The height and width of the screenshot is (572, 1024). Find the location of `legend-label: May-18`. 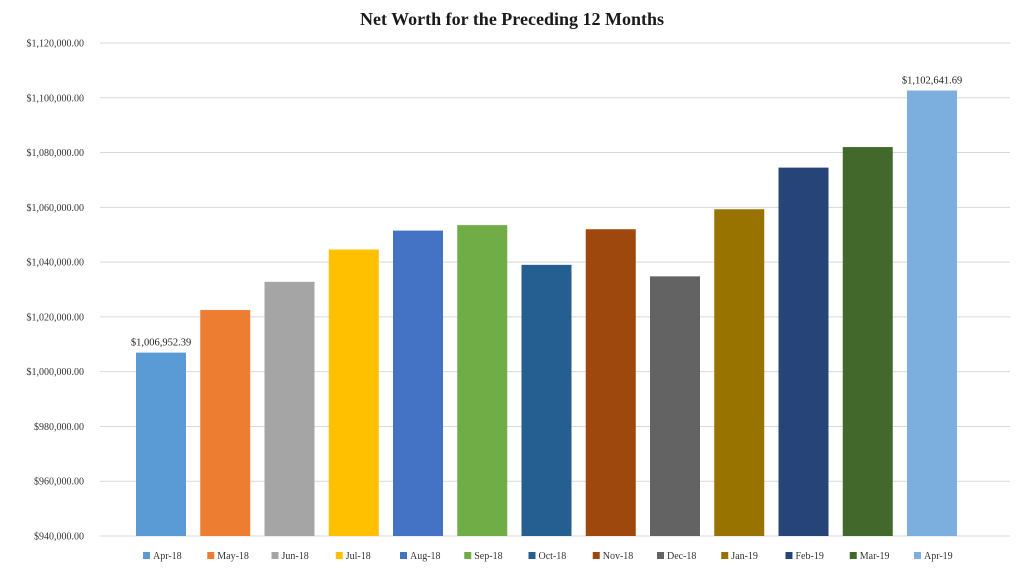

legend-label: May-18 is located at coordinates (233, 556).